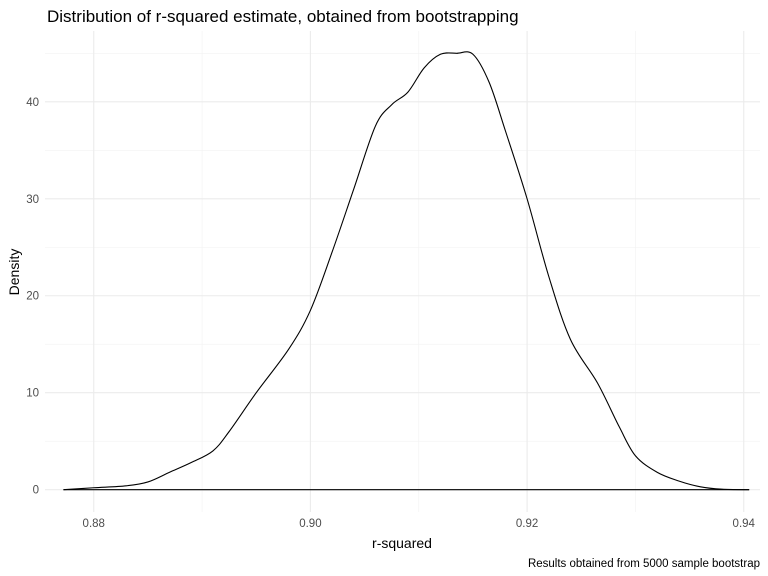  I want to click on y-axis-title: Density, so click(14, 272).